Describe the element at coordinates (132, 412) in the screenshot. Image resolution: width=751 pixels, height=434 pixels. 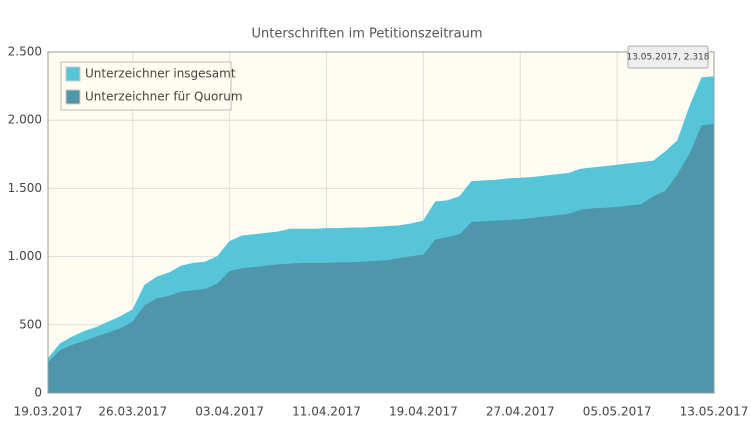
I see `x-tick-label: 26.03.2017` at that location.